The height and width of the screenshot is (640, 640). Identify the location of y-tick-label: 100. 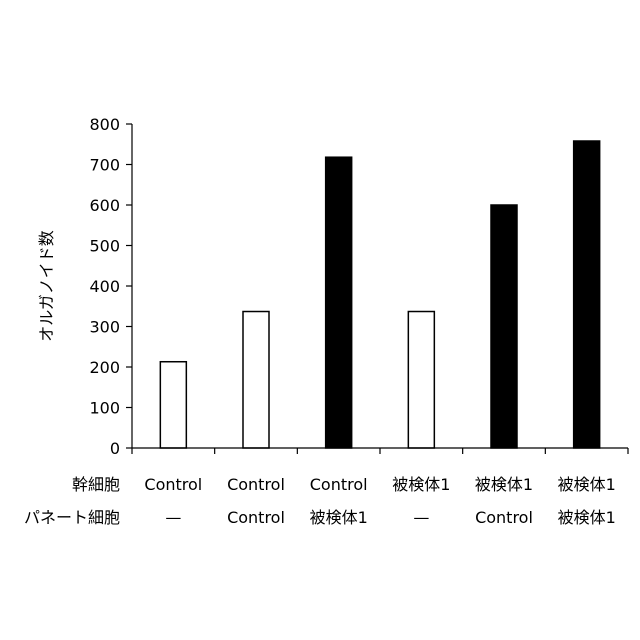
(104, 408).